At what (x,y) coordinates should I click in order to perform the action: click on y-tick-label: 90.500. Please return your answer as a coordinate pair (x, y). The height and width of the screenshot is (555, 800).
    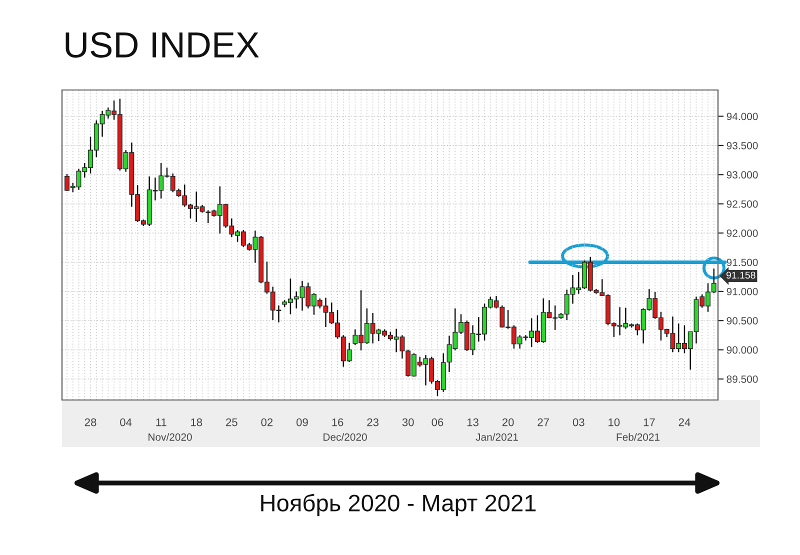
    Looking at the image, I should click on (742, 320).